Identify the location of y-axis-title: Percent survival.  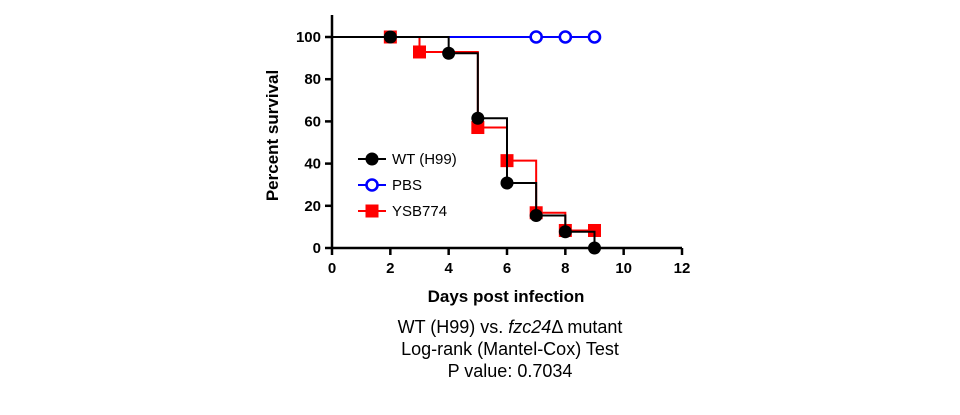
(272, 135).